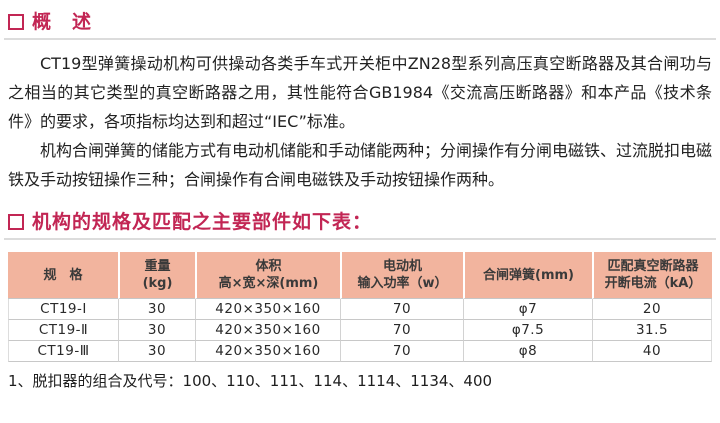  What do you see at coordinates (268, 283) in the screenshot?
I see `header-line: 高×宽×深(mm)` at bounding box center [268, 283].